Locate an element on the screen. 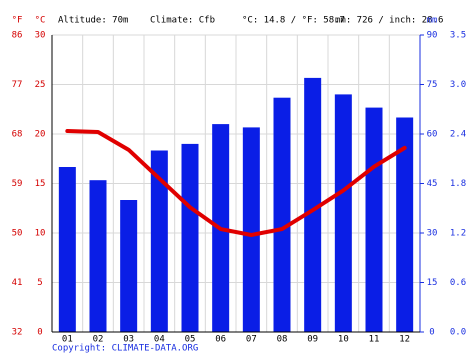 Image resolution: width=474 pixels, height=355 pixels. y2-tick-label: 60 is located at coordinates (432, 135).